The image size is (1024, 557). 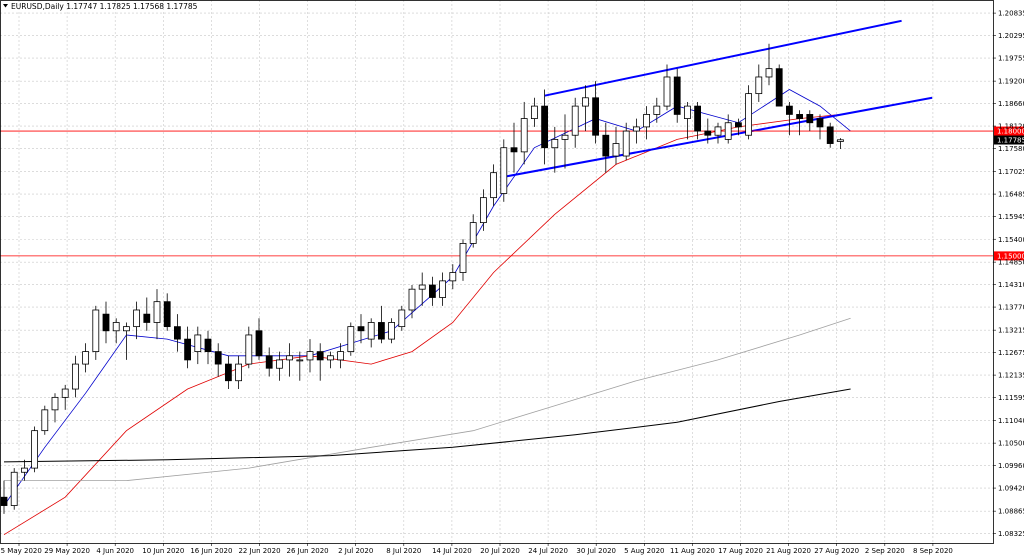 What do you see at coordinates (21, 551) in the screenshot?
I see `time-tick-label: 25 May 2020` at bounding box center [21, 551].